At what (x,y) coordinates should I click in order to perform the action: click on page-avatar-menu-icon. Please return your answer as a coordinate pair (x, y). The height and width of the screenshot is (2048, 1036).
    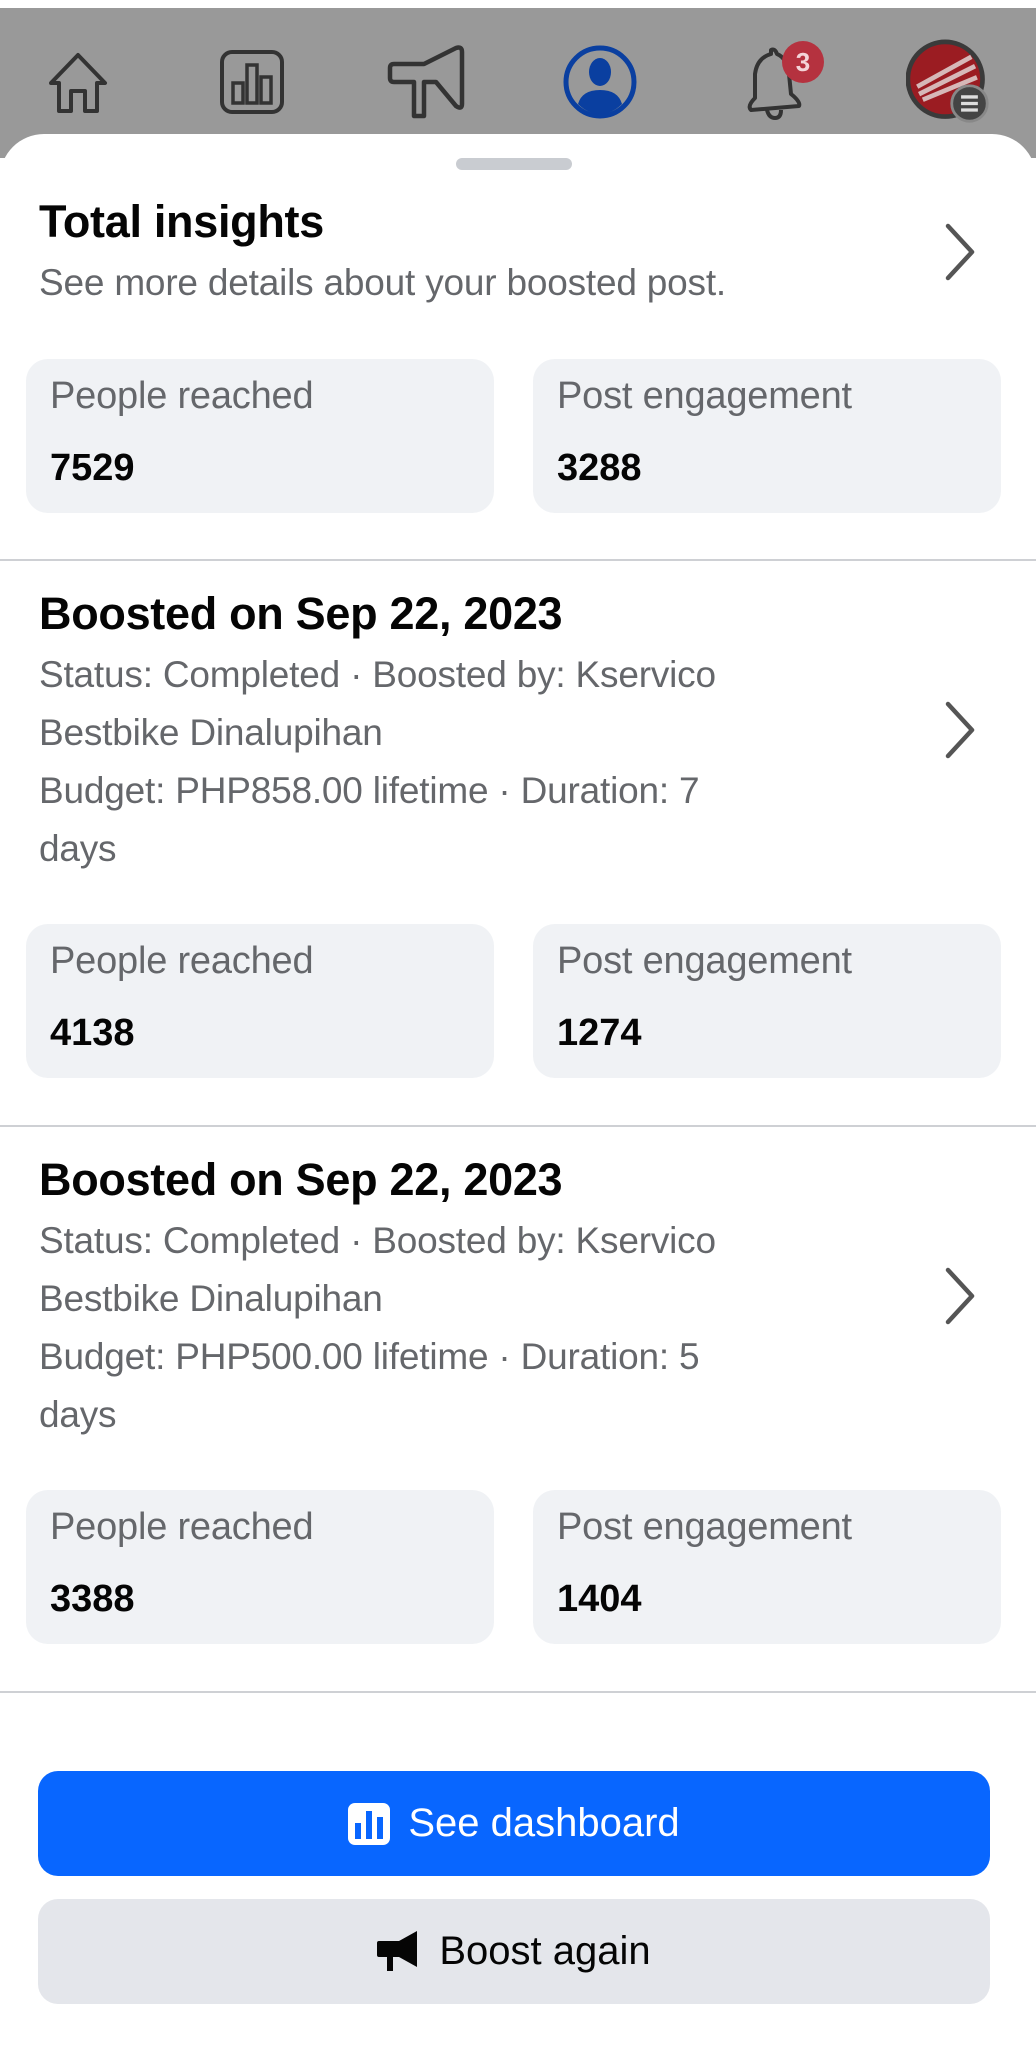
    Looking at the image, I should click on (948, 81).